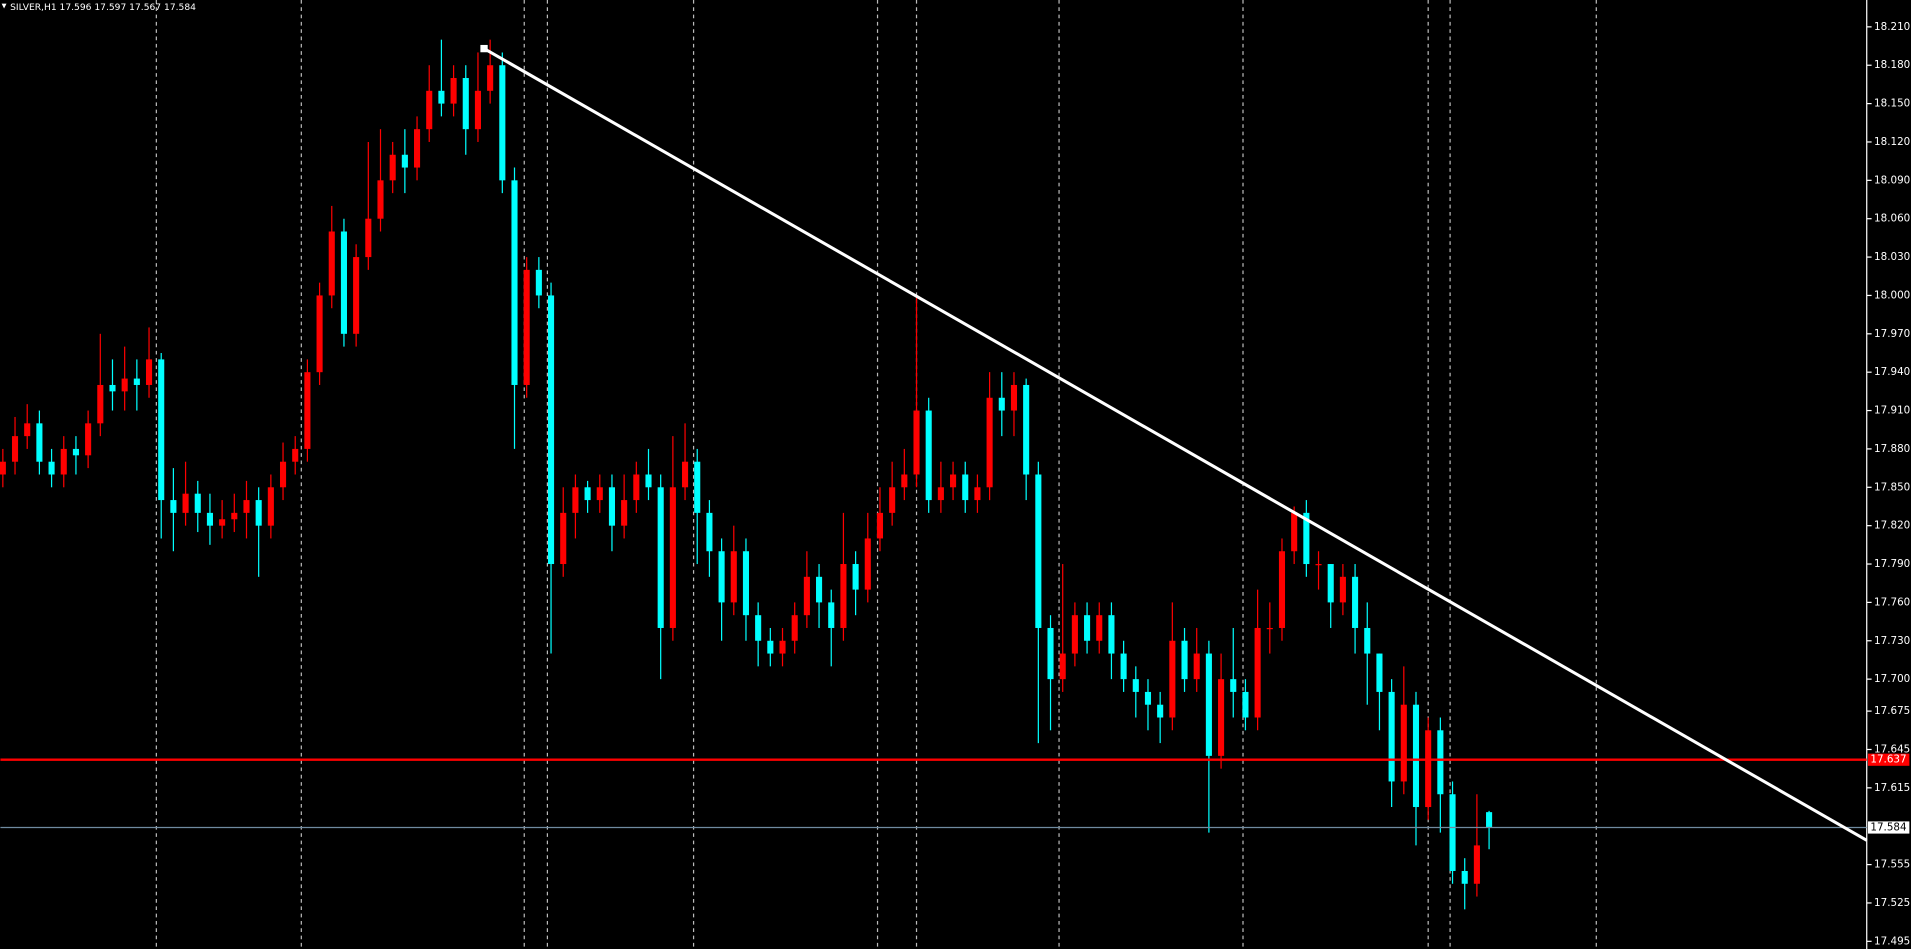 This screenshot has height=949, width=1911. I want to click on y-tick-label: 18.150, so click(1892, 104).